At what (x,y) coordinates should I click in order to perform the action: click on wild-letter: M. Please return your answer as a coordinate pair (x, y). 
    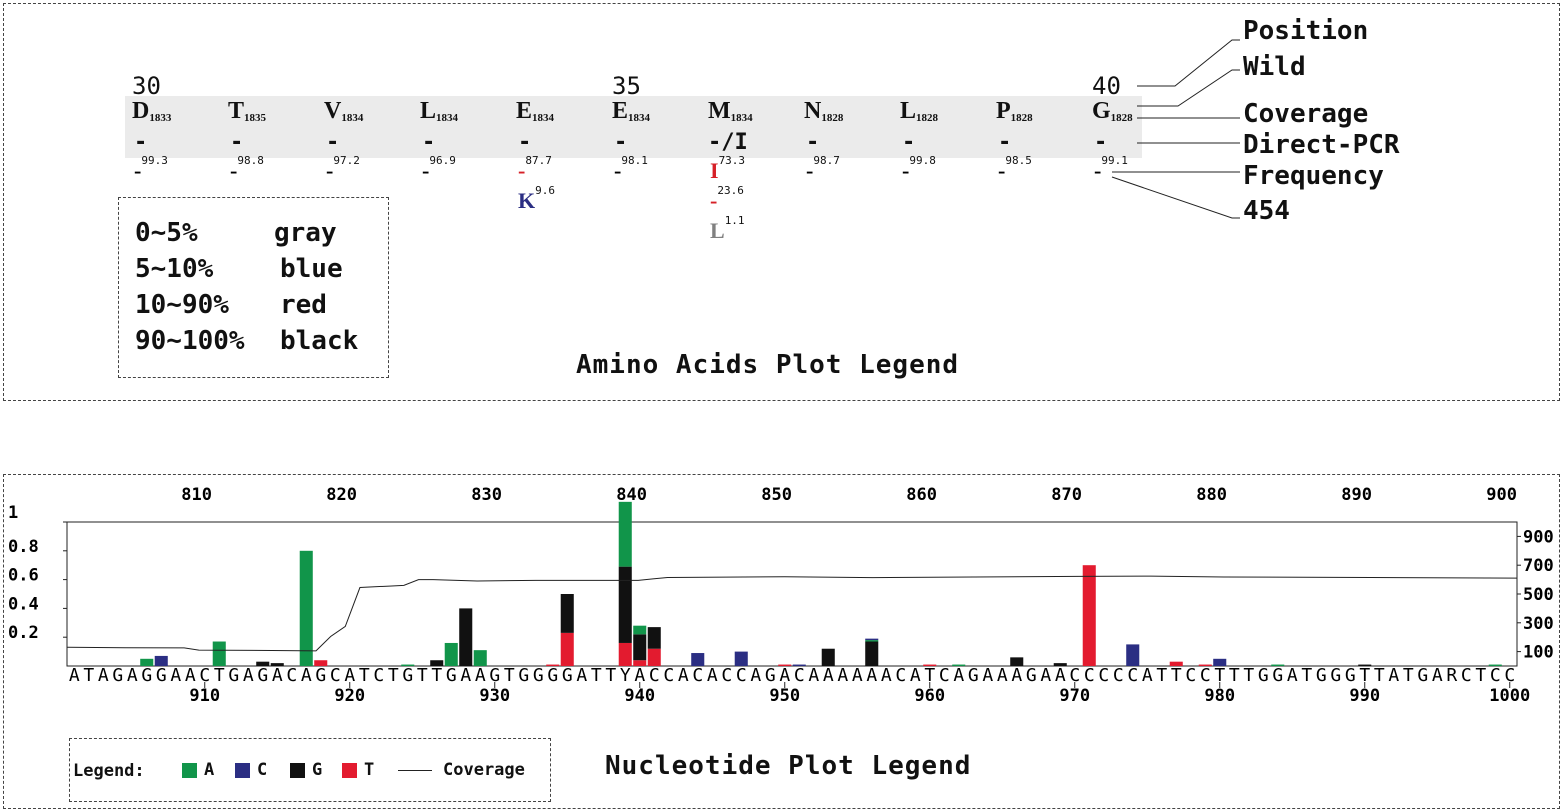
    Looking at the image, I should click on (719, 111).